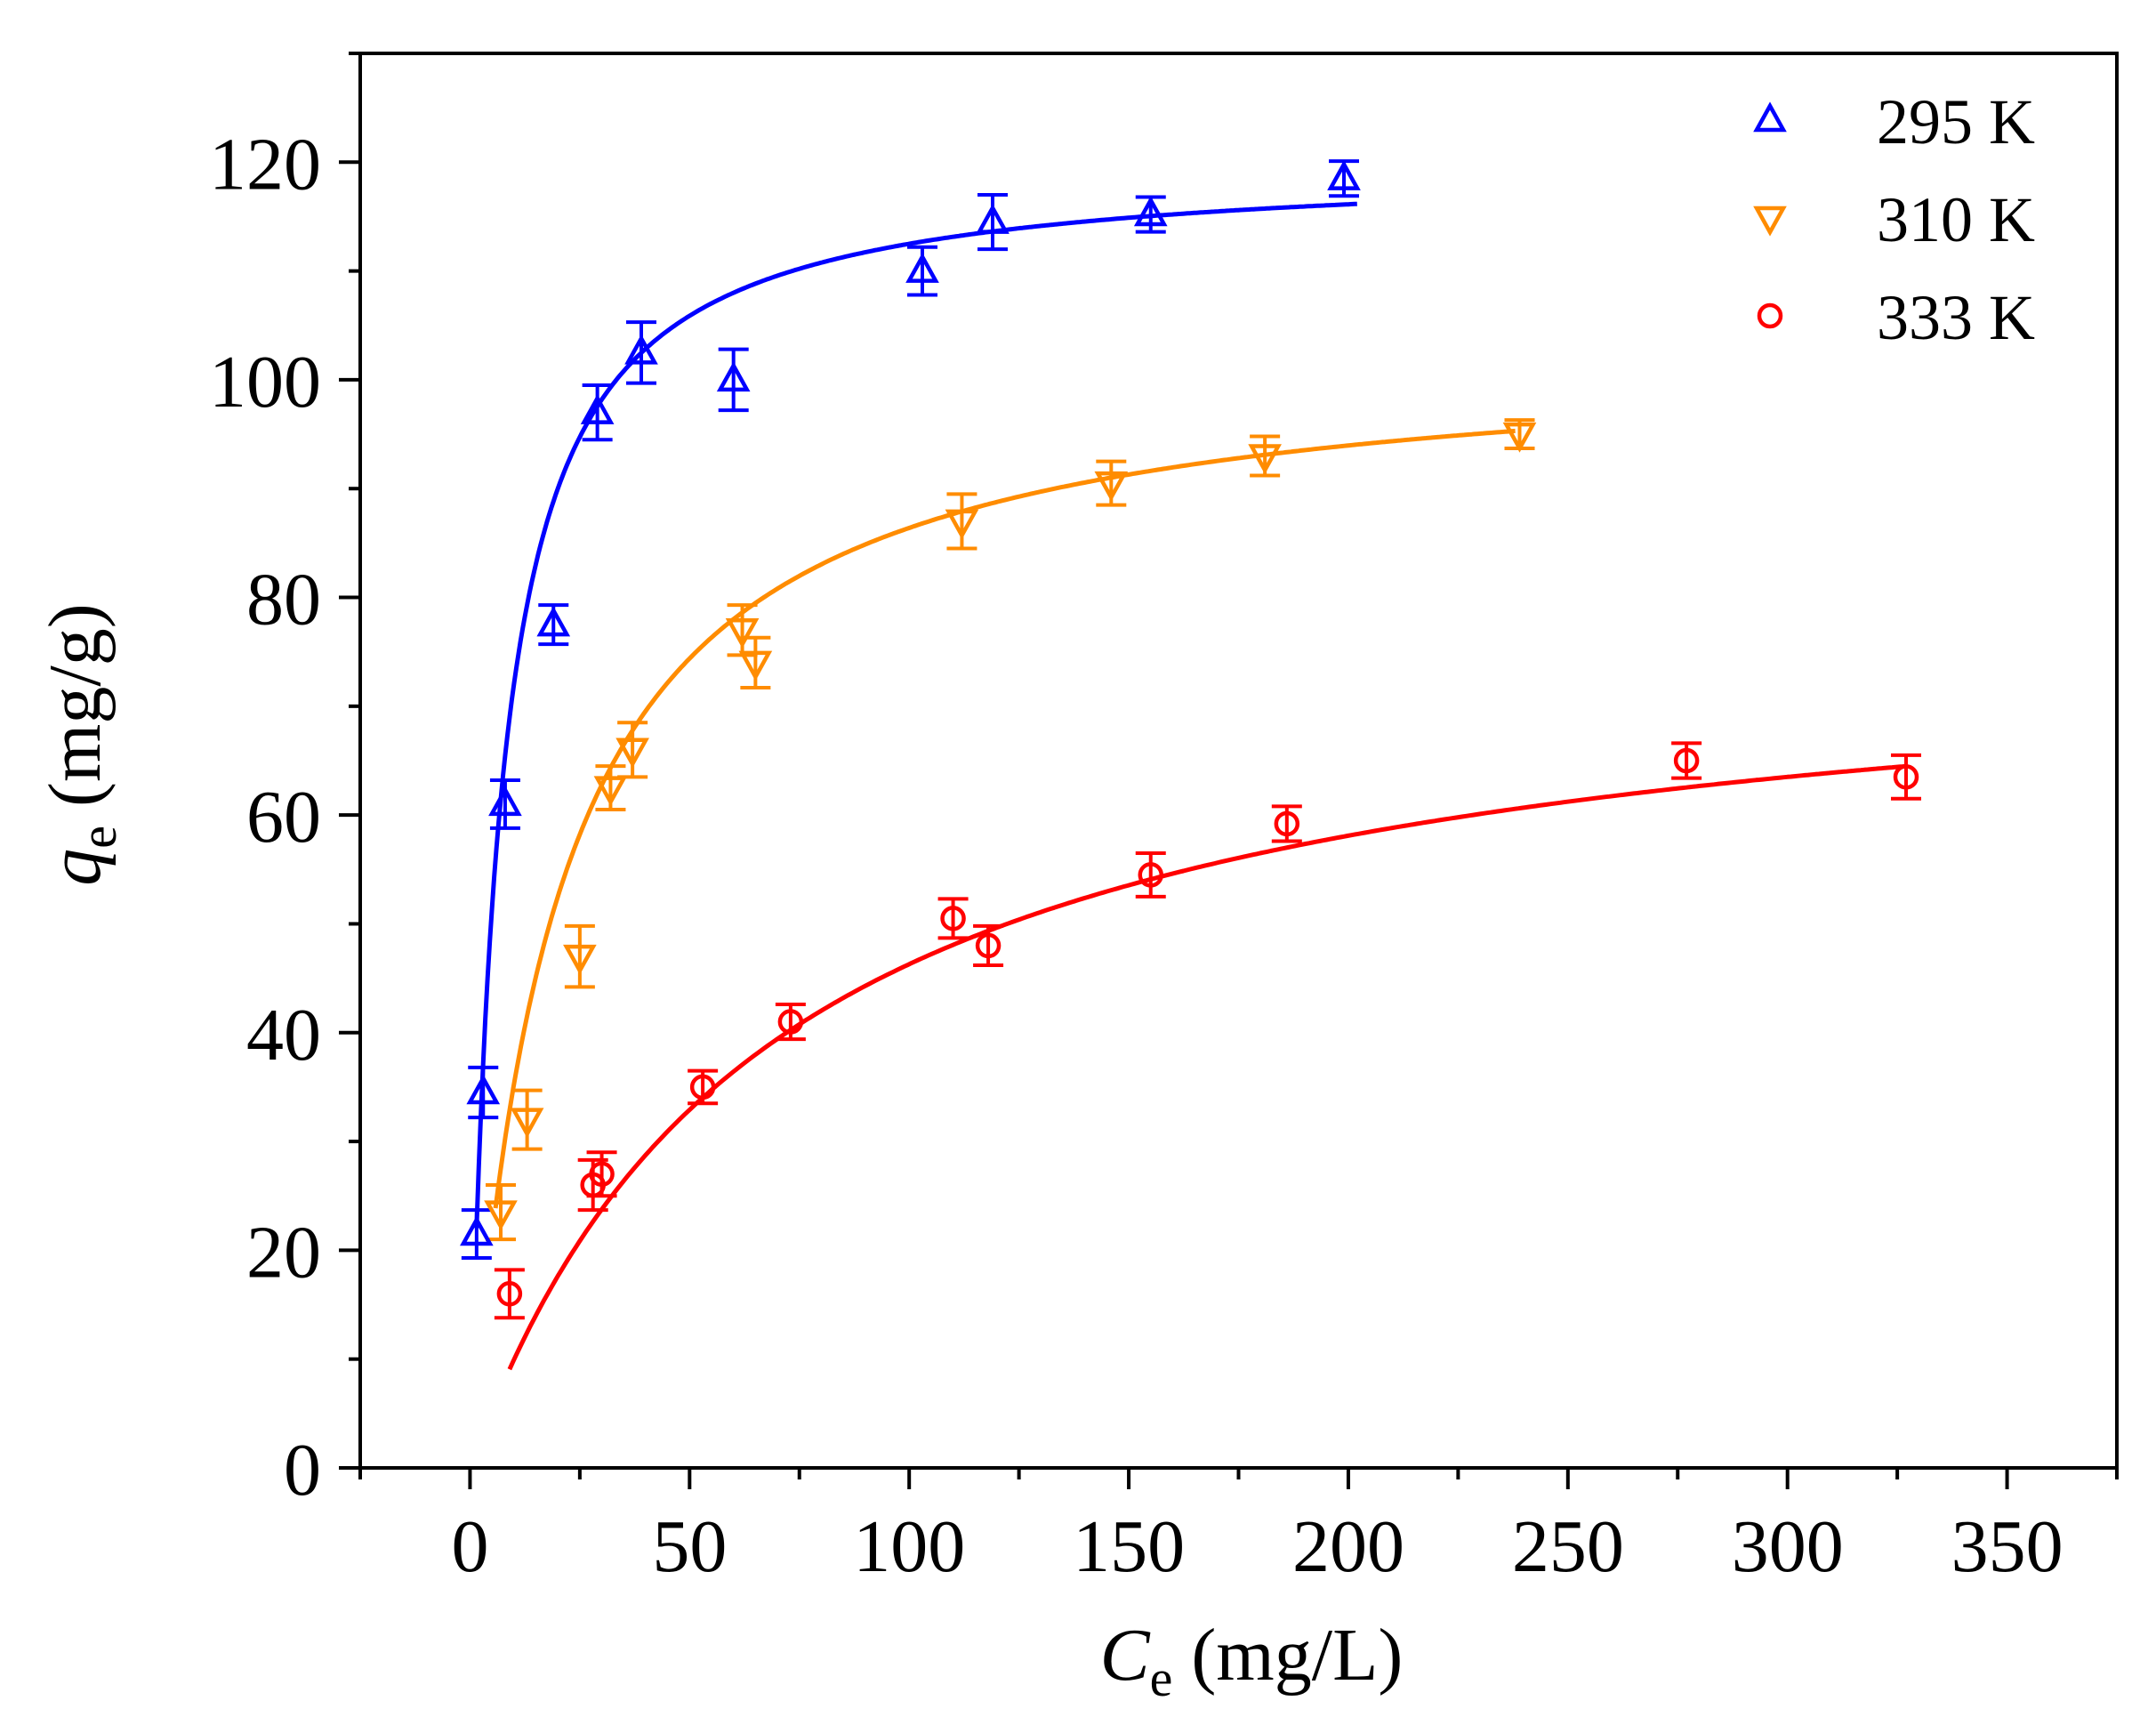  Describe the element at coordinates (284, 1035) in the screenshot. I see `y-tick-label: 40` at that location.